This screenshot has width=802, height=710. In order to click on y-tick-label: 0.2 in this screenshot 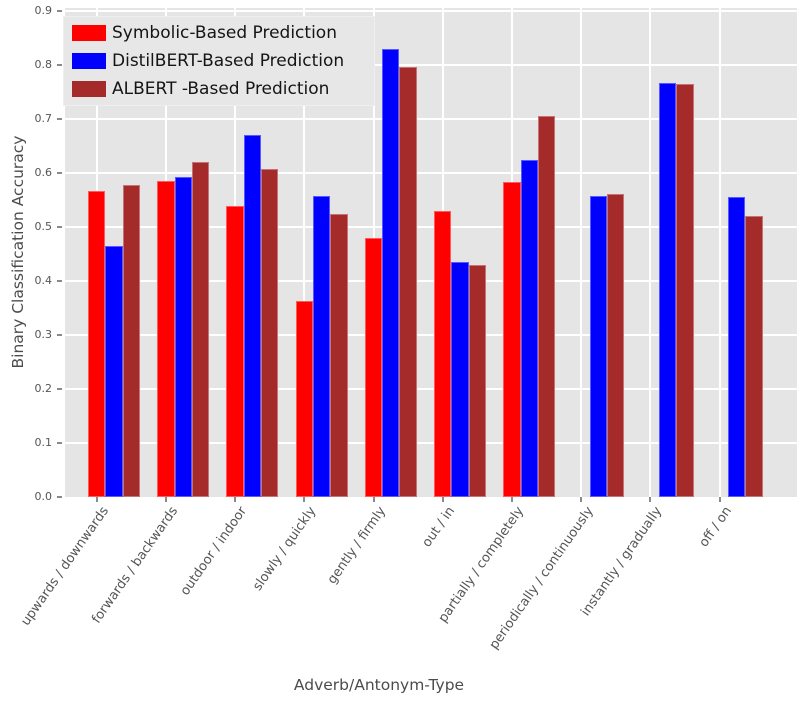, I will do `click(43, 388)`.